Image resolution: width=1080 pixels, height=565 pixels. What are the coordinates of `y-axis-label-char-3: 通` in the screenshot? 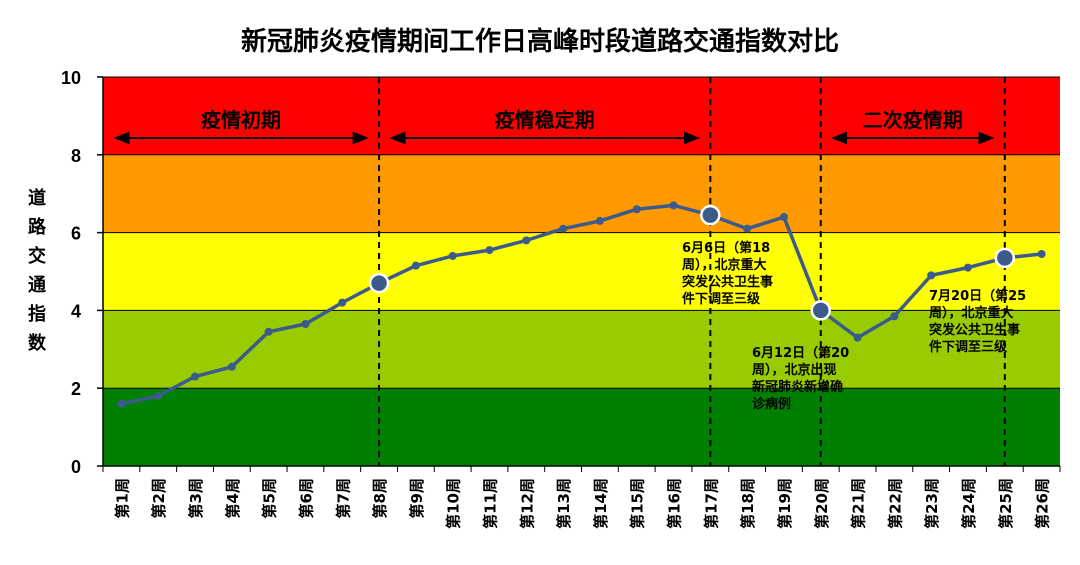 It's located at (37, 285).